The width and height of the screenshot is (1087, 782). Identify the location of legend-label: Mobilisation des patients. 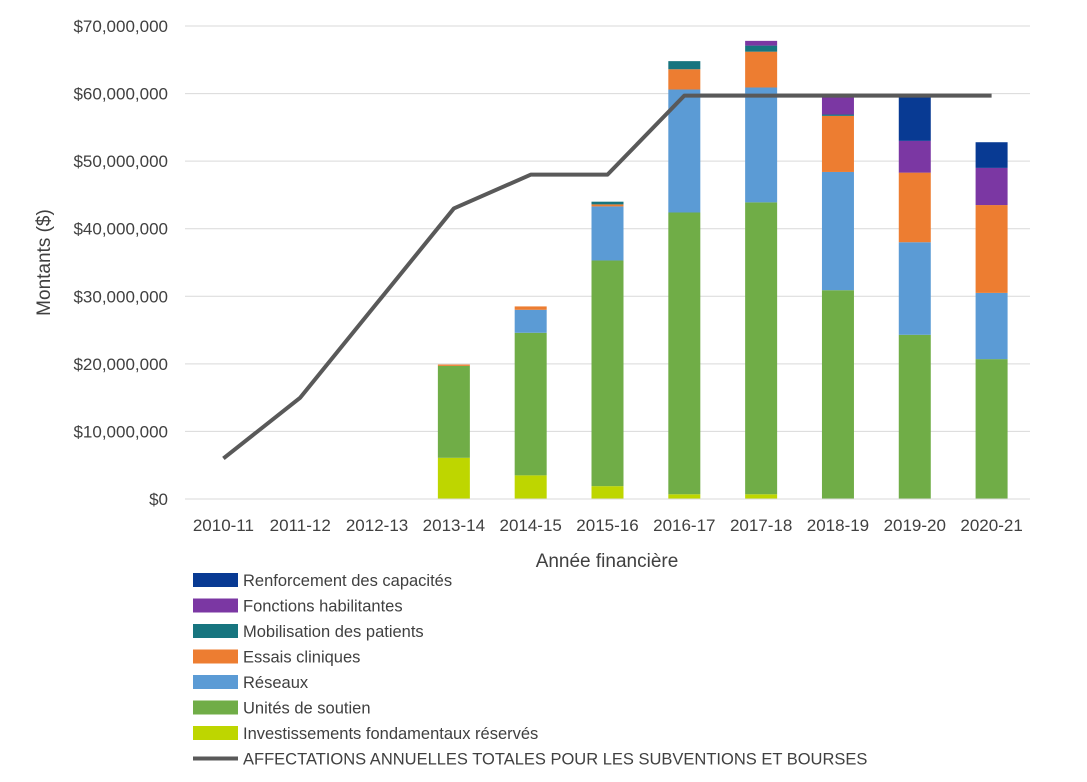
(333, 632).